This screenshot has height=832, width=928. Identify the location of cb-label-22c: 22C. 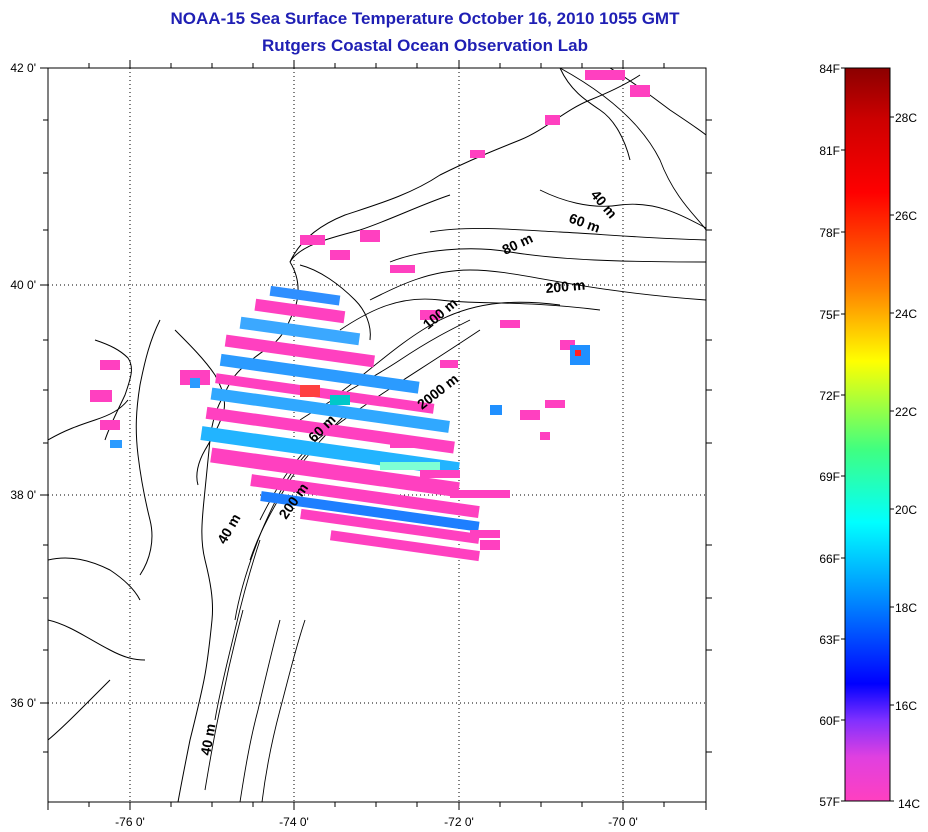
(906, 412).